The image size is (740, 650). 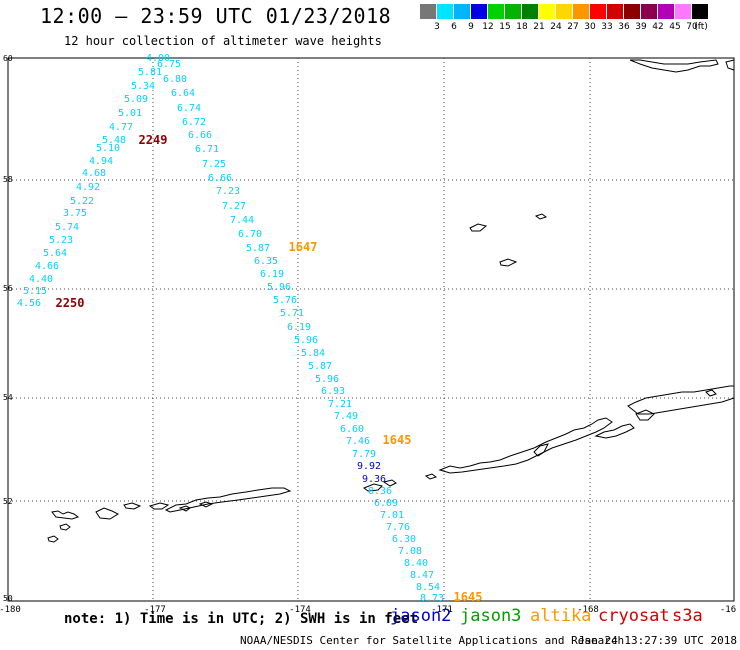 I want to click on track-label: 8.40, so click(x=416, y=563).